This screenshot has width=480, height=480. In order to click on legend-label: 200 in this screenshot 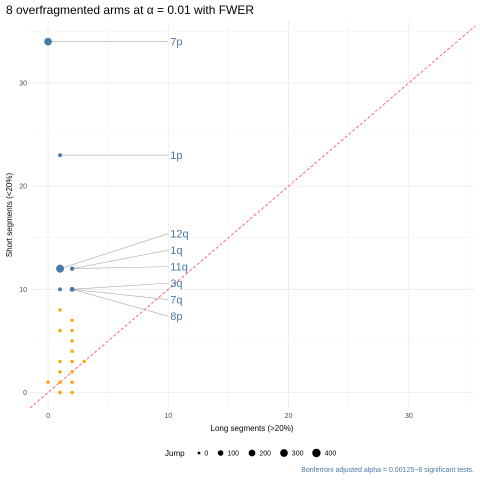, I will do `click(265, 454)`.